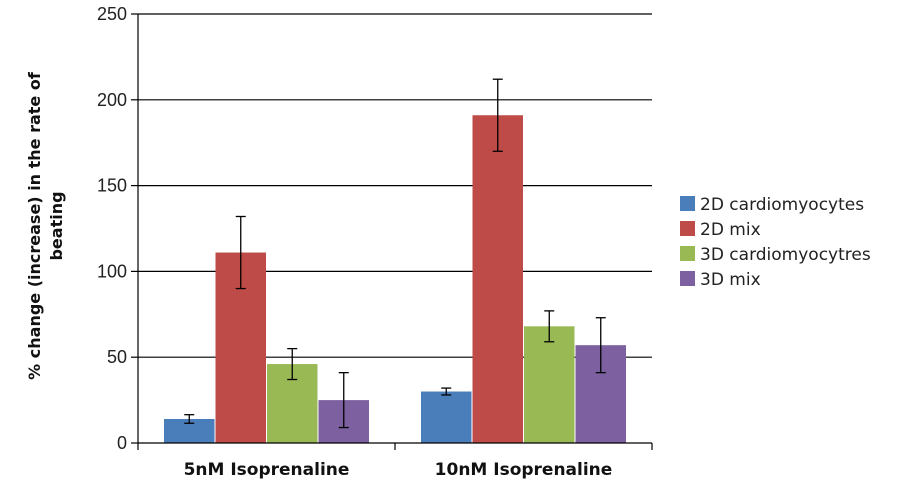 This screenshot has width=922, height=486. What do you see at coordinates (398, 470) in the screenshot?
I see `x-axis-categories: 5nM Isoprenaline 10nM Isoprenaline` at bounding box center [398, 470].